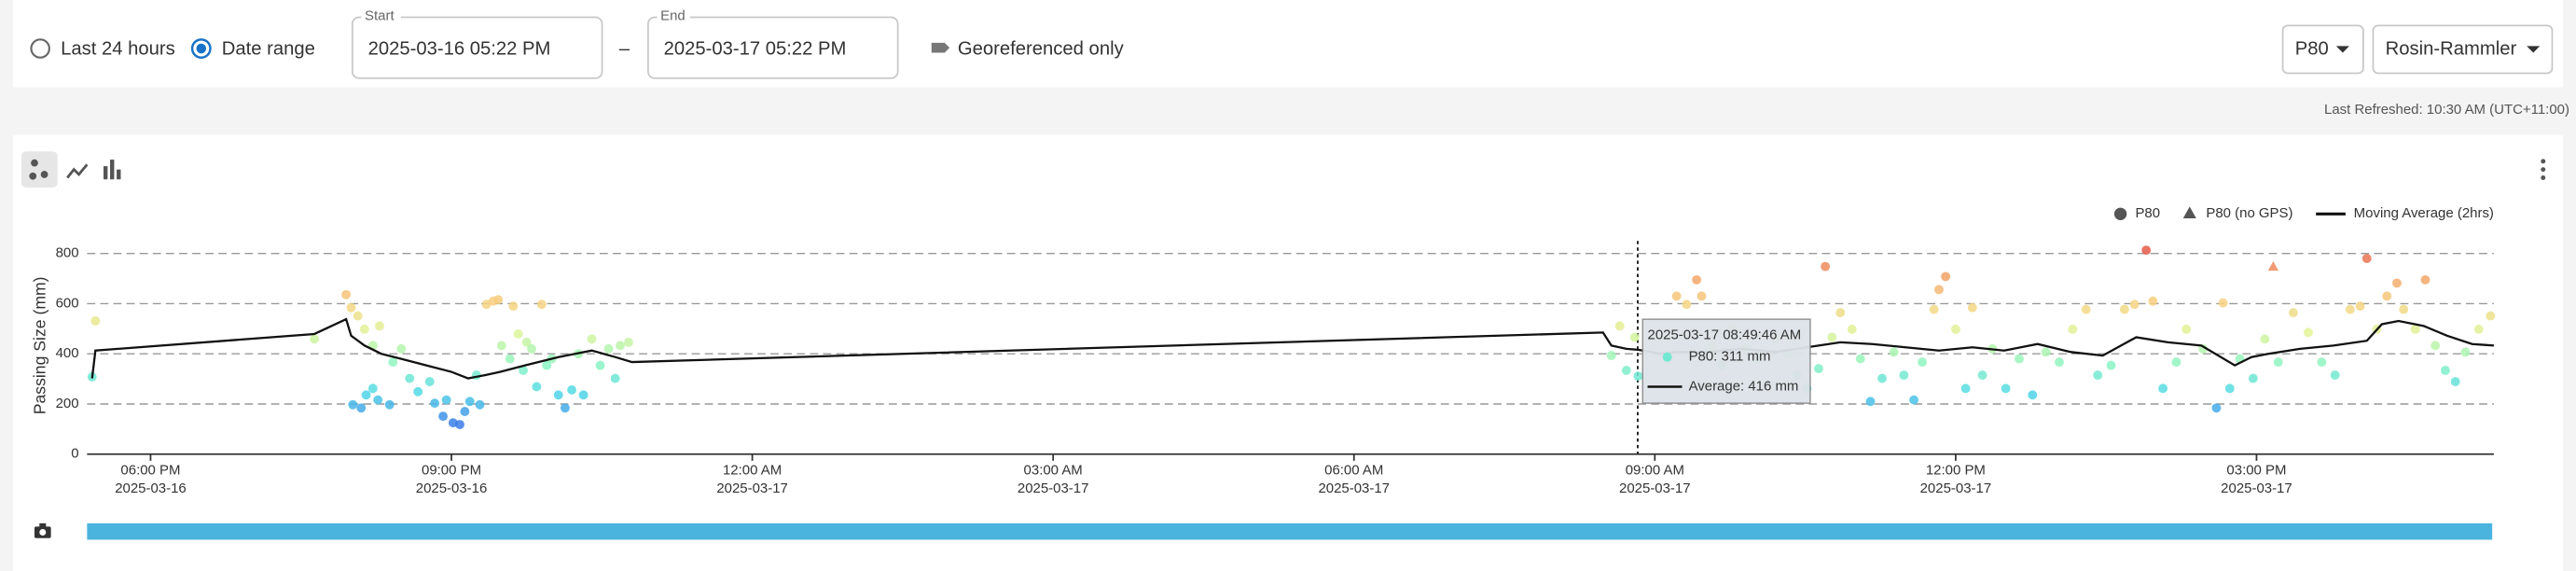  Describe the element at coordinates (1725, 335) in the screenshot. I see `tooltip-time: 2025-03-17 08:49:46 AM` at that location.